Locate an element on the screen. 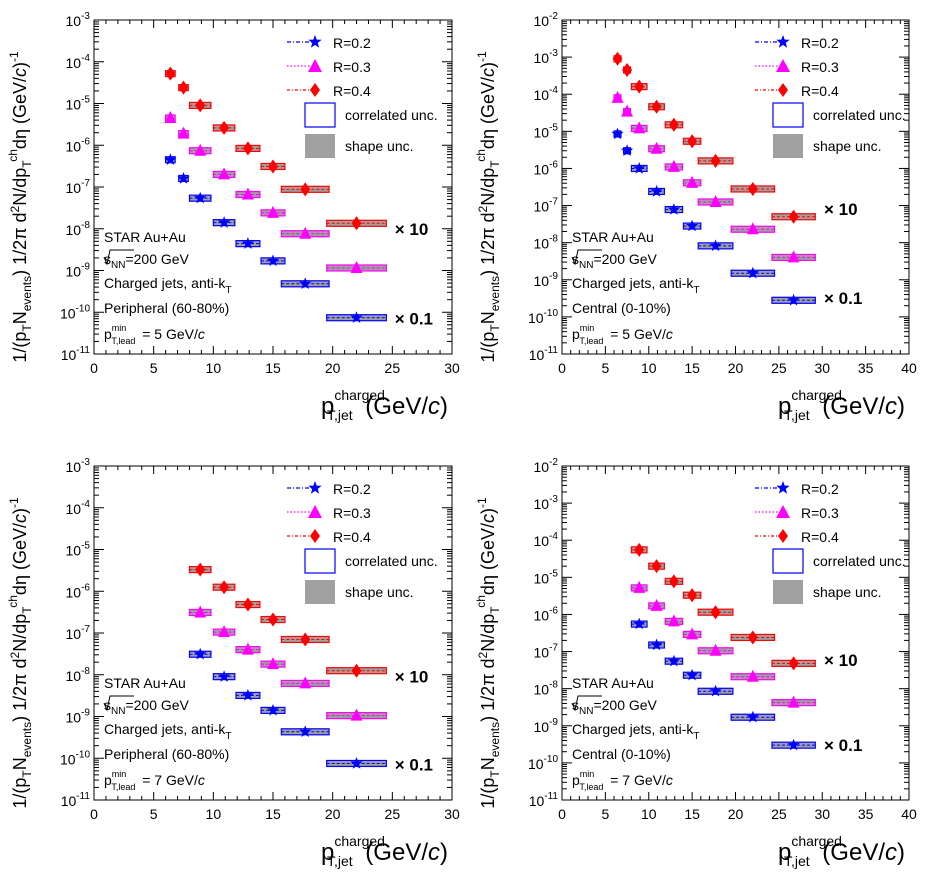 The height and width of the screenshot is (884, 928). y-tick-label: 10⁻⁷ is located at coordinates (546, 206).